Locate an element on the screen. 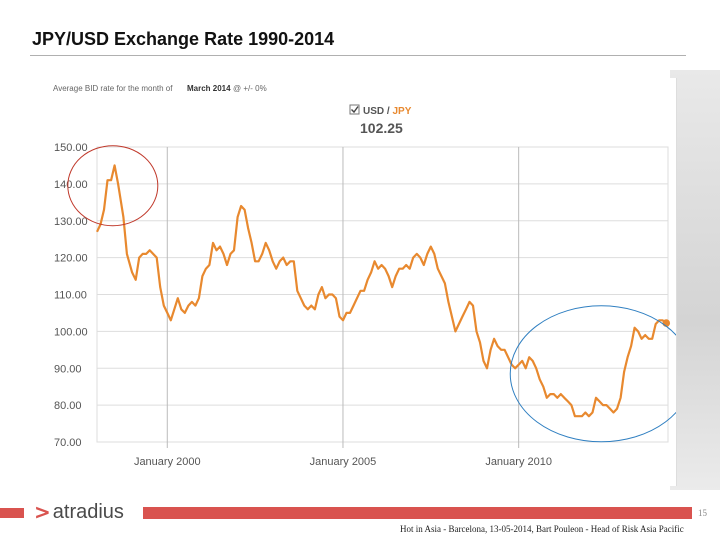 The image size is (720, 540). pair-label: USD / JPY is located at coordinates (387, 111).